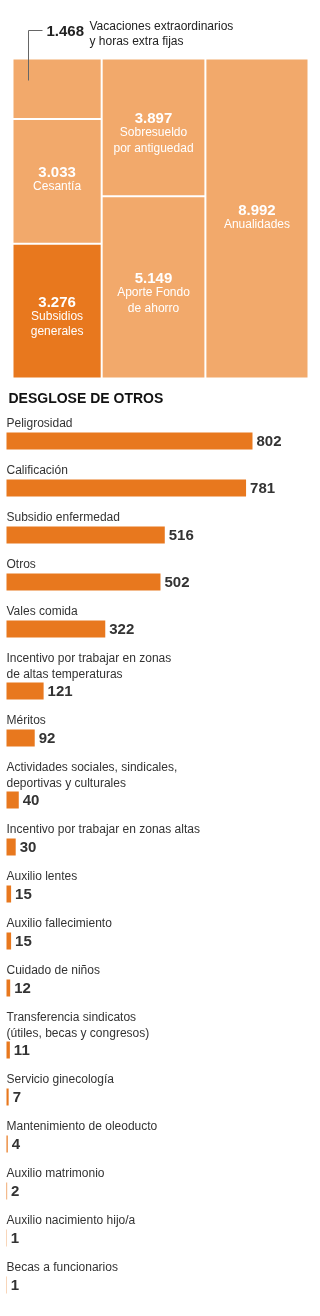 This screenshot has width=320, height=1316. I want to click on category-label: Subsidios generales, so click(57, 324).